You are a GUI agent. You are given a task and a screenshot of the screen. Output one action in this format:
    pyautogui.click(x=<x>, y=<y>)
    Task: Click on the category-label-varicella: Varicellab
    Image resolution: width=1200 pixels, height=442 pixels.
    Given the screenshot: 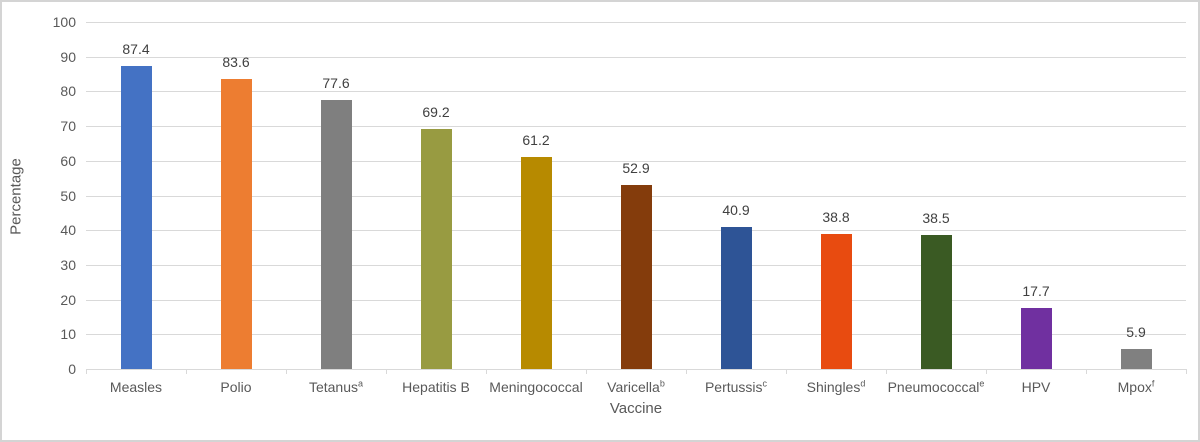 What is the action you would take?
    pyautogui.click(x=636, y=386)
    